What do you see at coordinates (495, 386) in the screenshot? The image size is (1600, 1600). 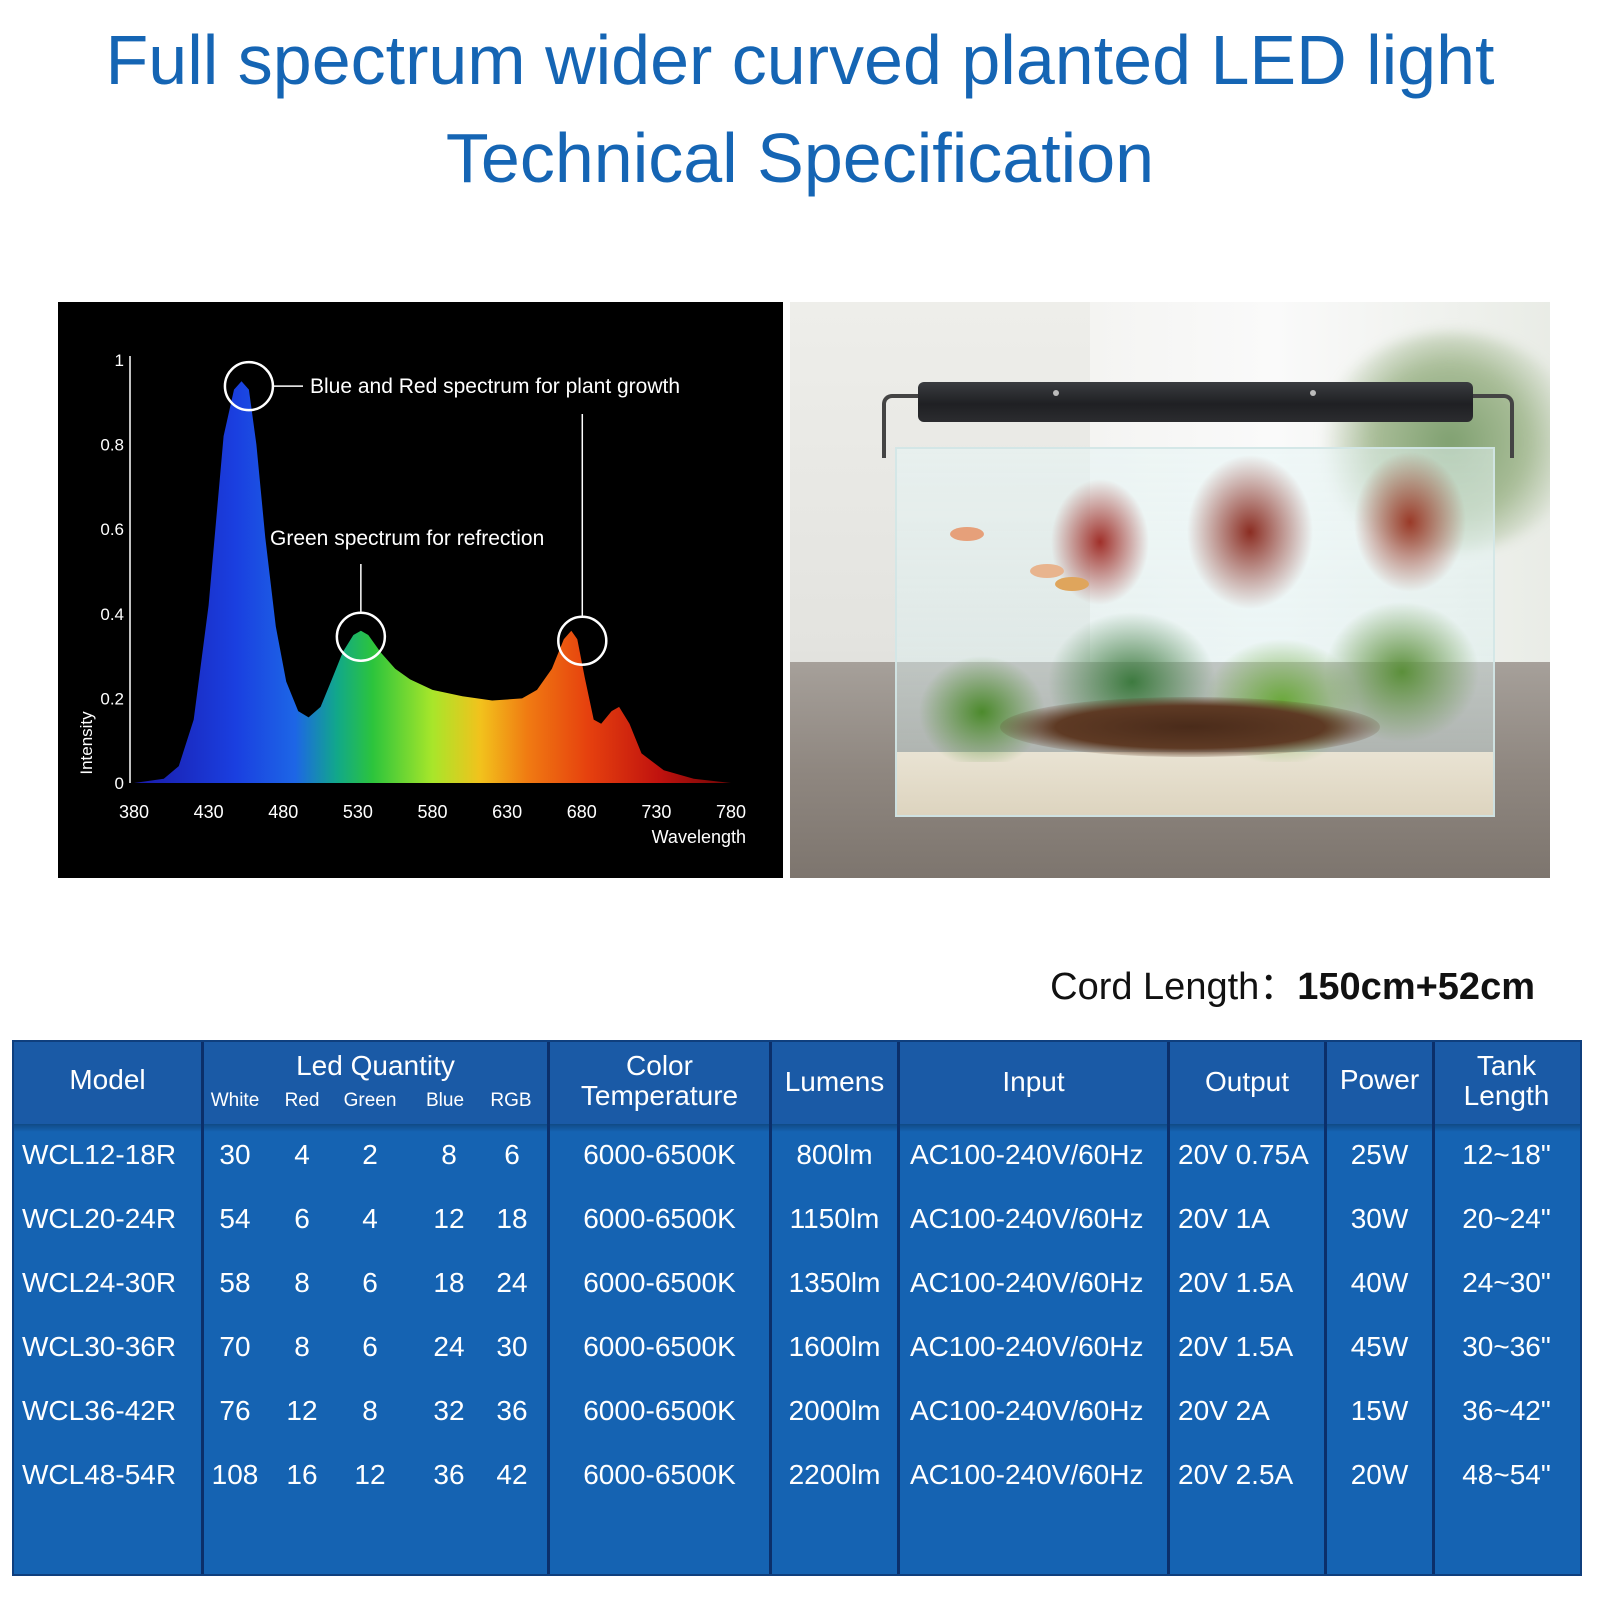 I see `annotation-blue-red: Blue and Red spectrum for plant growth` at bounding box center [495, 386].